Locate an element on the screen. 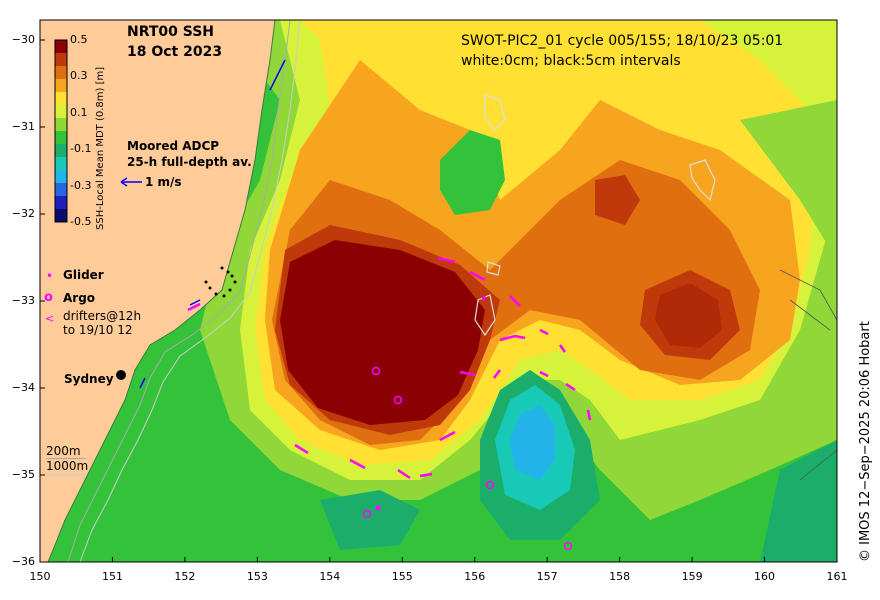  adcp-scale-label: 1 m/s is located at coordinates (163, 182).